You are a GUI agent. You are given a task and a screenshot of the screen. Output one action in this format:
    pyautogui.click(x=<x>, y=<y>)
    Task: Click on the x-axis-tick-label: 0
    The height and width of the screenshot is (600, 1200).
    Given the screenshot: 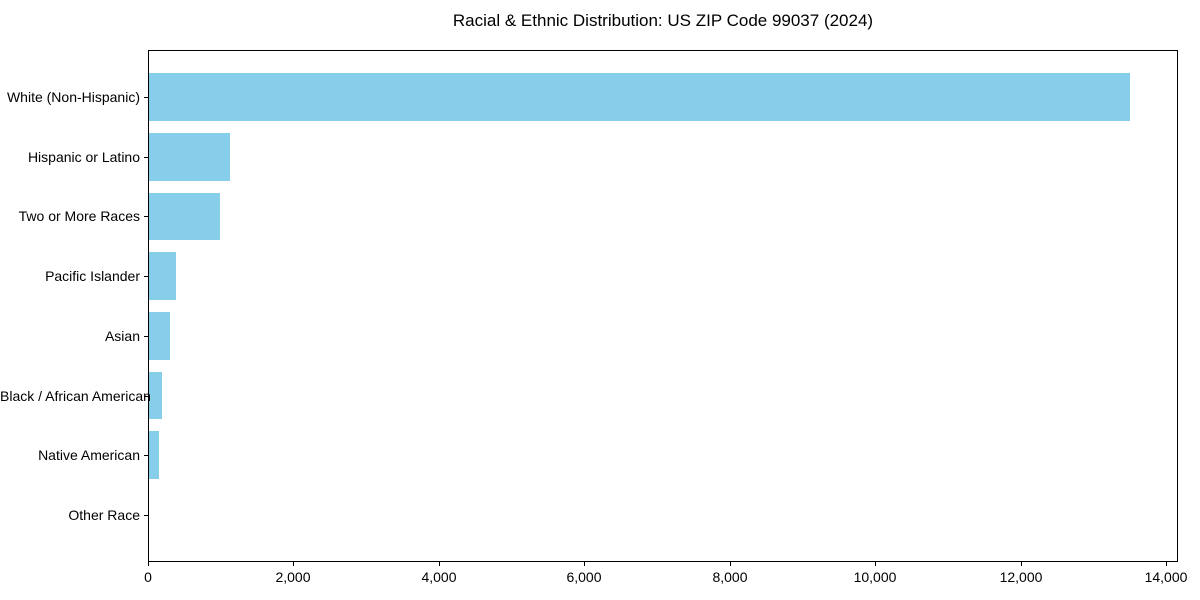 What is the action you would take?
    pyautogui.click(x=148, y=577)
    